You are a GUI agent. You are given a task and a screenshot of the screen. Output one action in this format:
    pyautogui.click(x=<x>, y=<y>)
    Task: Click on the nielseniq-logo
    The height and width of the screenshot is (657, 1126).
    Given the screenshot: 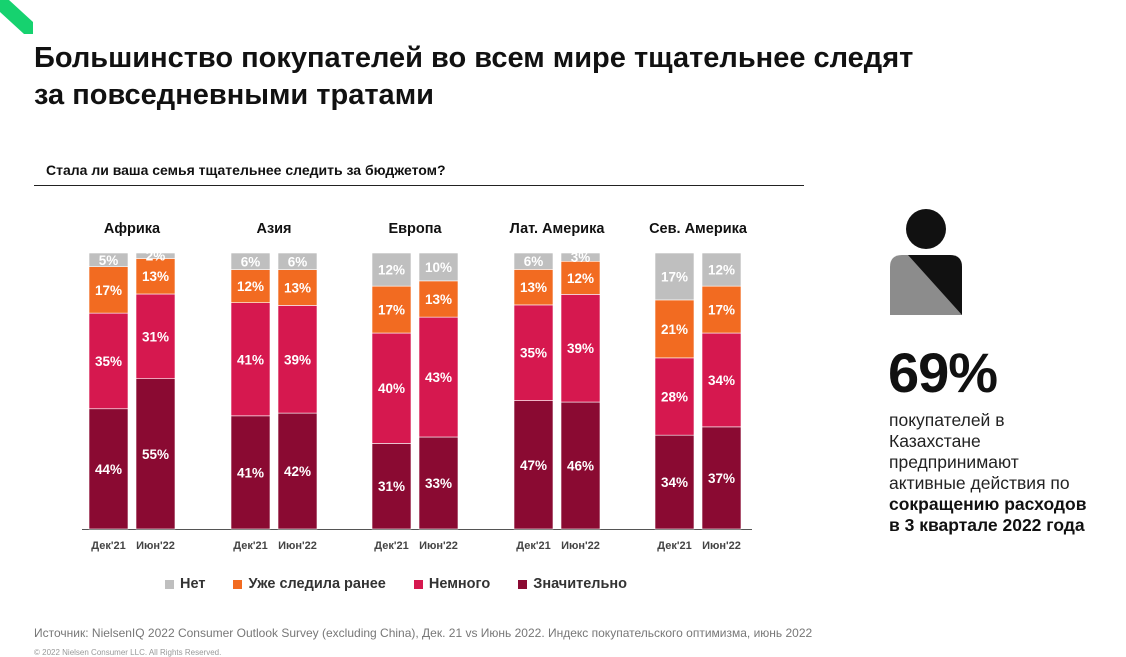 What is the action you would take?
    pyautogui.click(x=16, y=17)
    